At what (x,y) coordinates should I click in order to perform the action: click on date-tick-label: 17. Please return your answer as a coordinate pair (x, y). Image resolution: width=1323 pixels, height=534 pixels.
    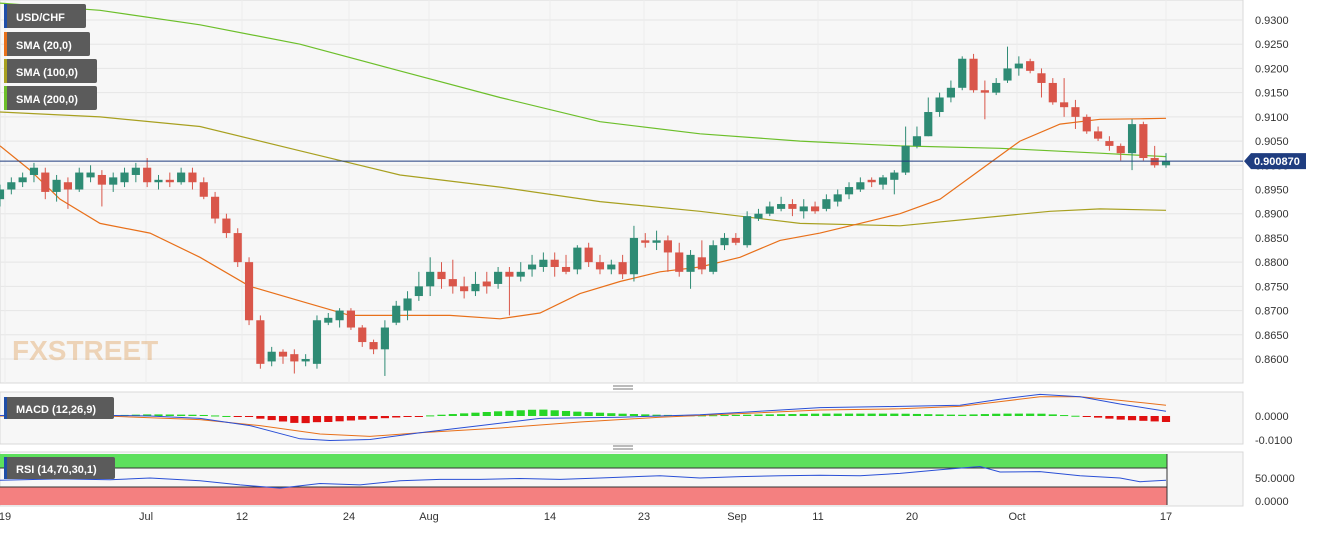
    Looking at the image, I should click on (1166, 517).